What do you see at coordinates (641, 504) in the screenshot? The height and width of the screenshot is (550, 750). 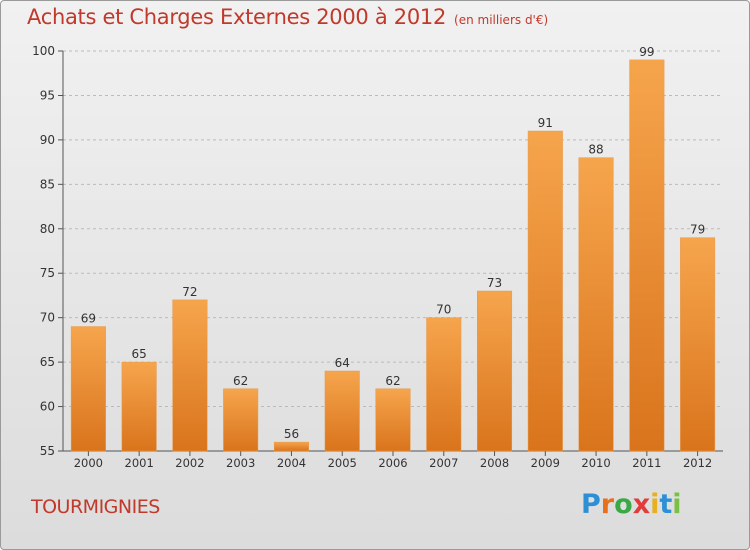 I see `logo-letter: x` at bounding box center [641, 504].